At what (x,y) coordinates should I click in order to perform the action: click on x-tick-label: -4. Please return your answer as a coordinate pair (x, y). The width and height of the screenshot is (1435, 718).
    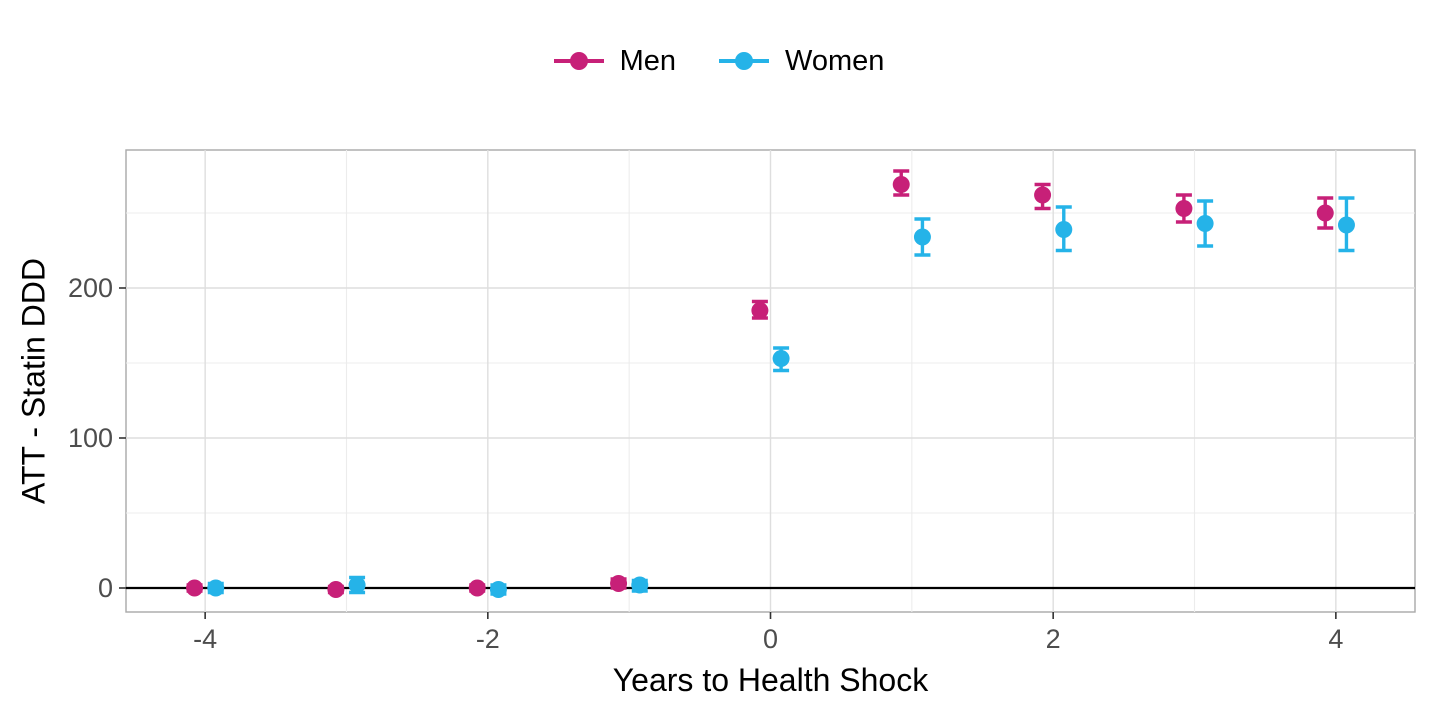
    Looking at the image, I should click on (205, 639).